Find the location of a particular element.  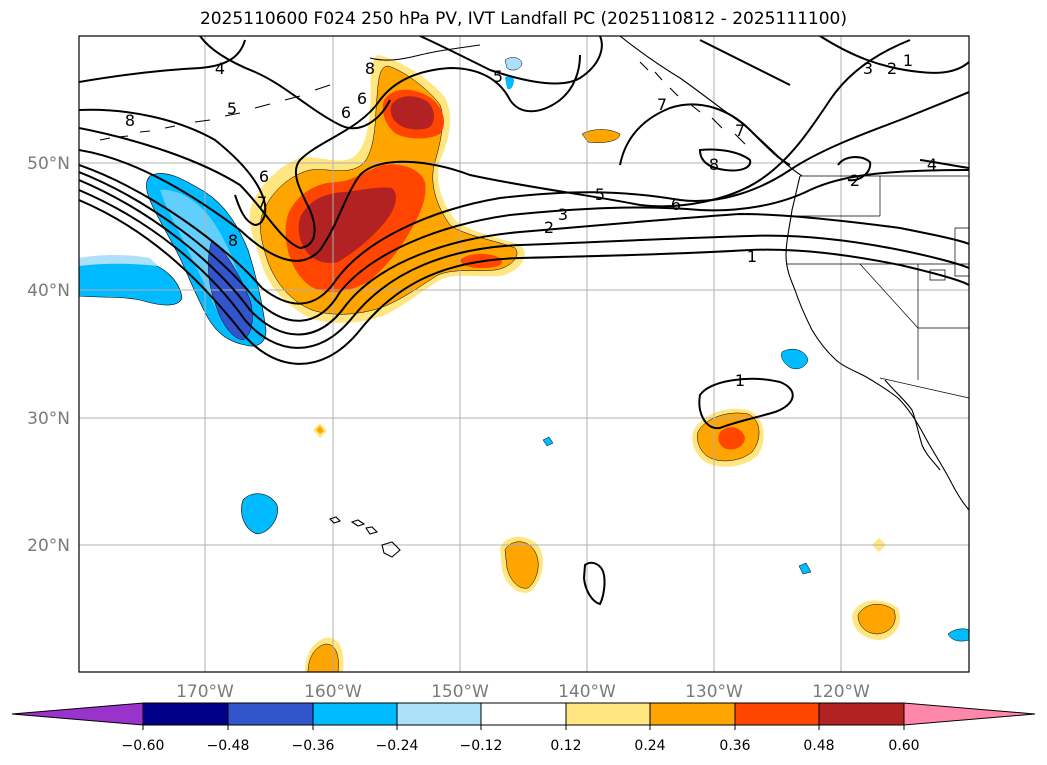

colorbar-tick-label: −0.60 is located at coordinates (143, 746).